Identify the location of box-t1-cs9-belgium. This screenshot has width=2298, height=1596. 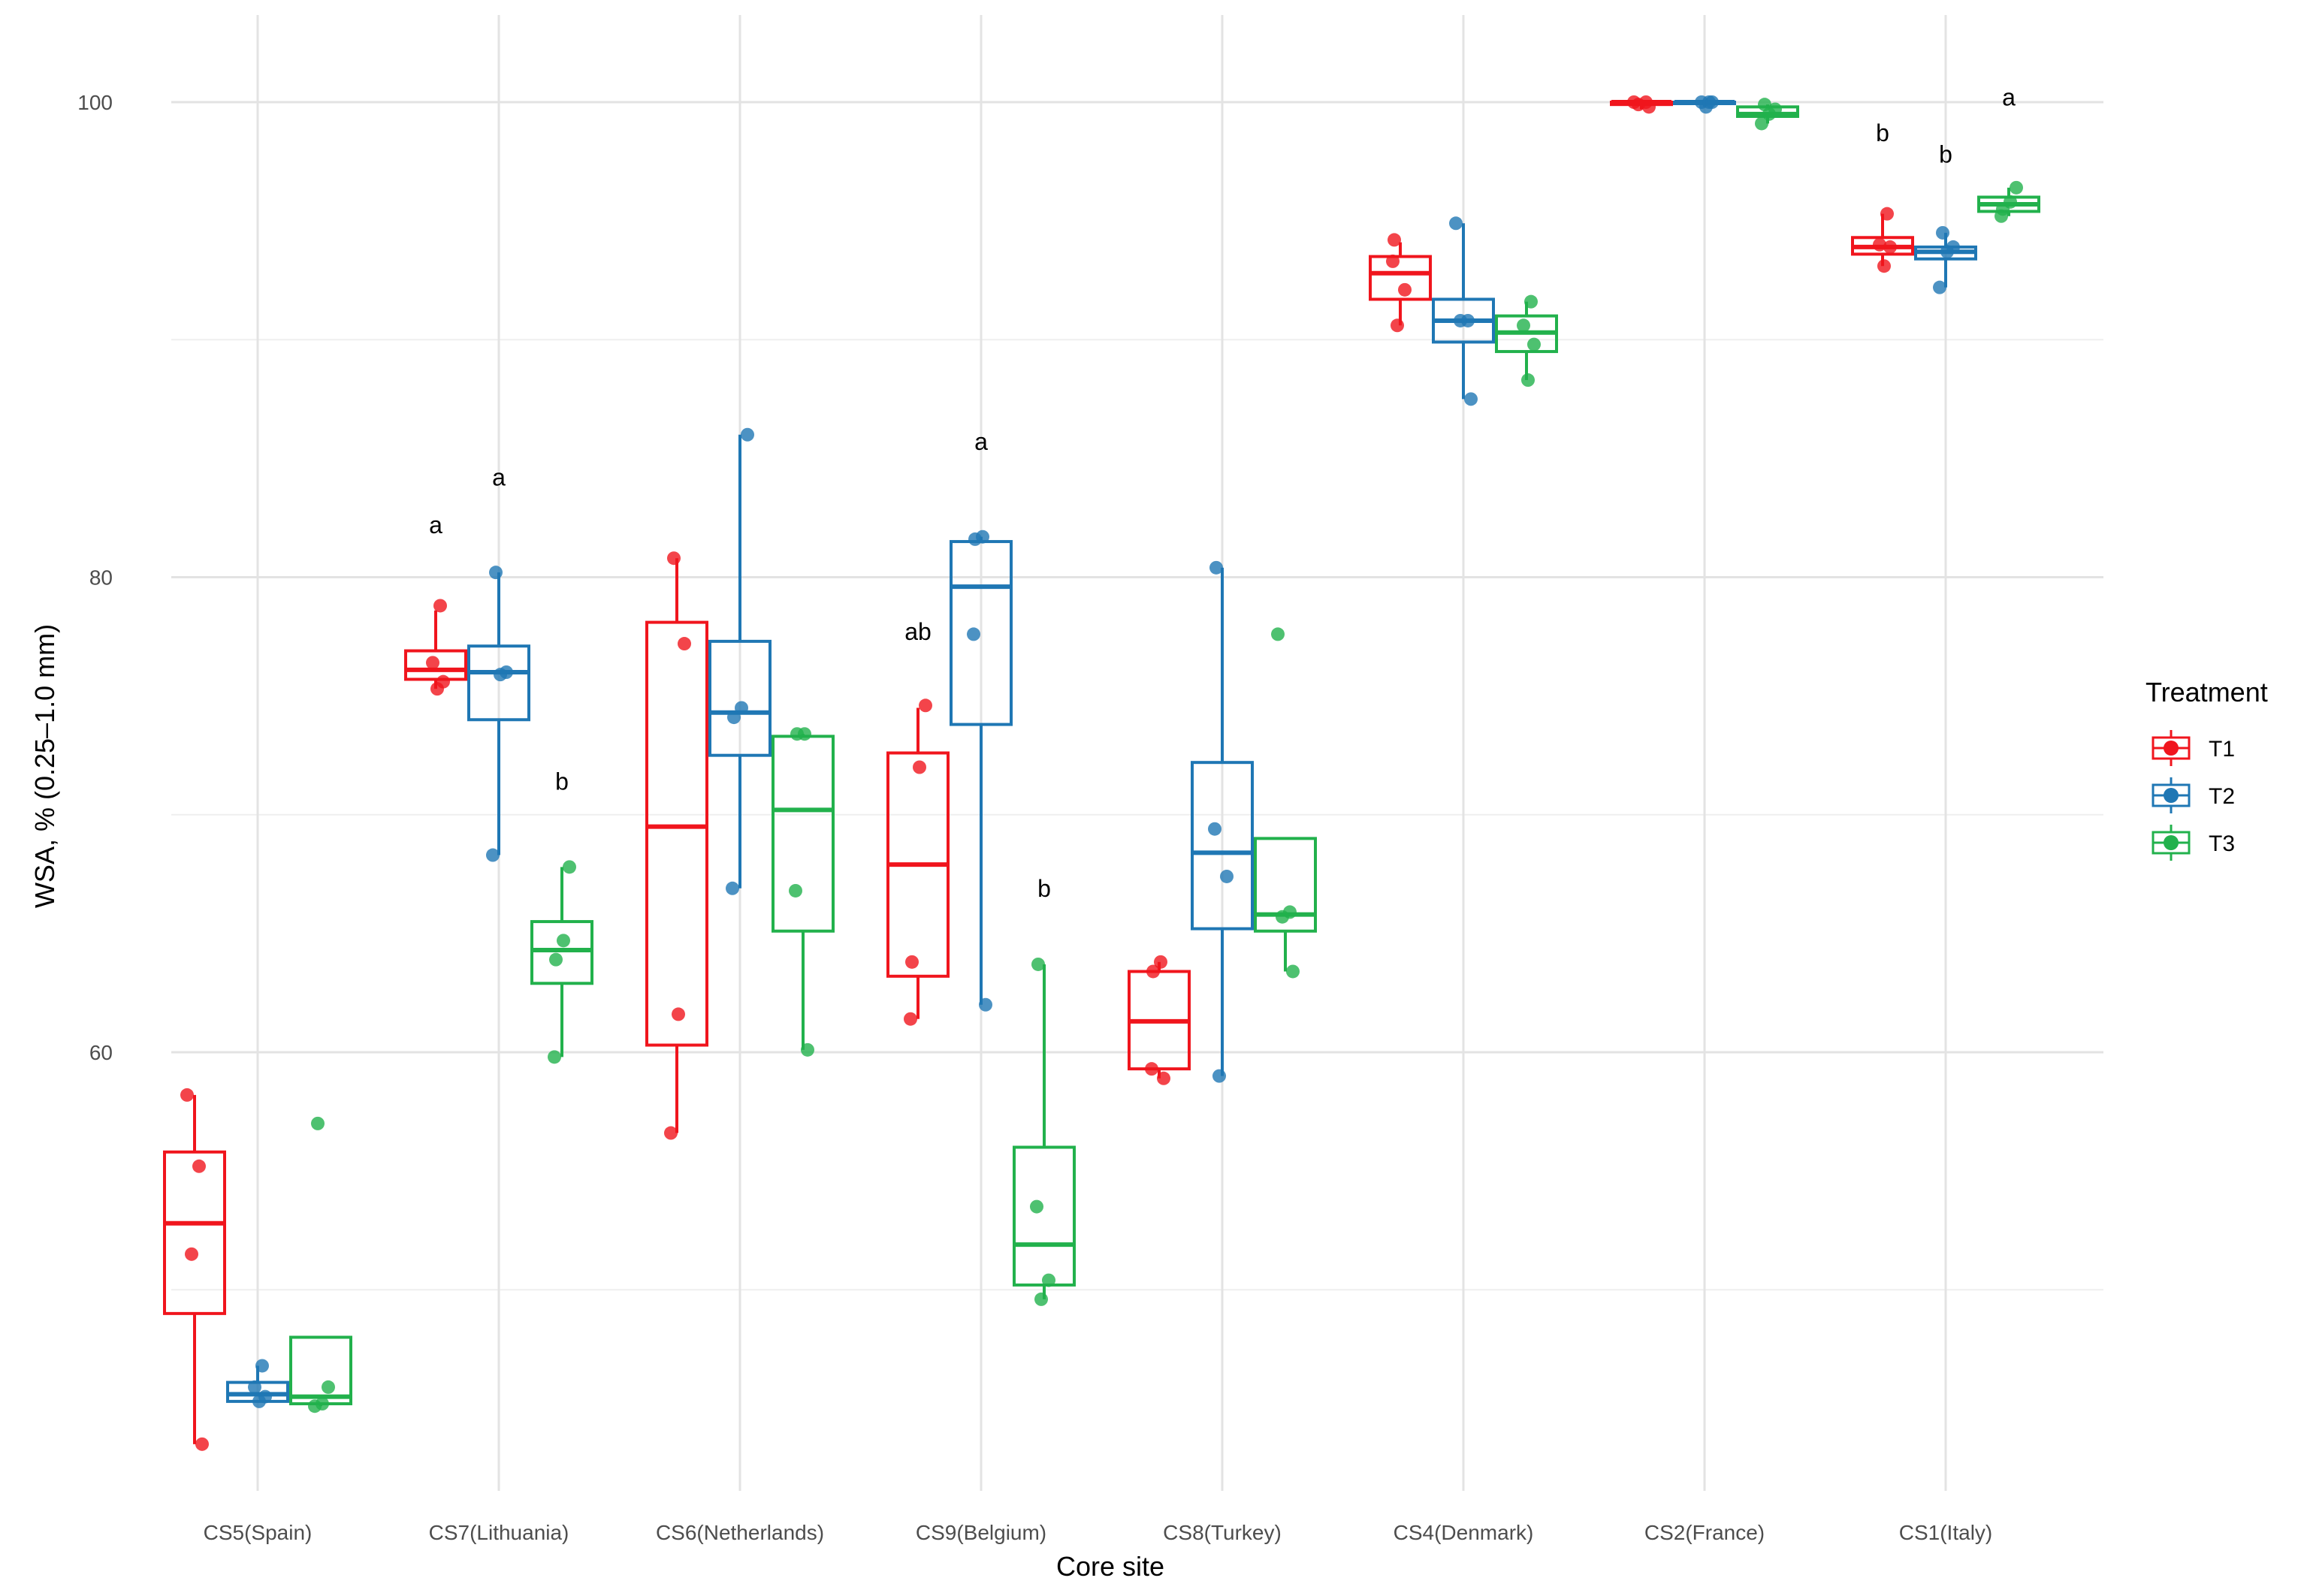
(918, 863).